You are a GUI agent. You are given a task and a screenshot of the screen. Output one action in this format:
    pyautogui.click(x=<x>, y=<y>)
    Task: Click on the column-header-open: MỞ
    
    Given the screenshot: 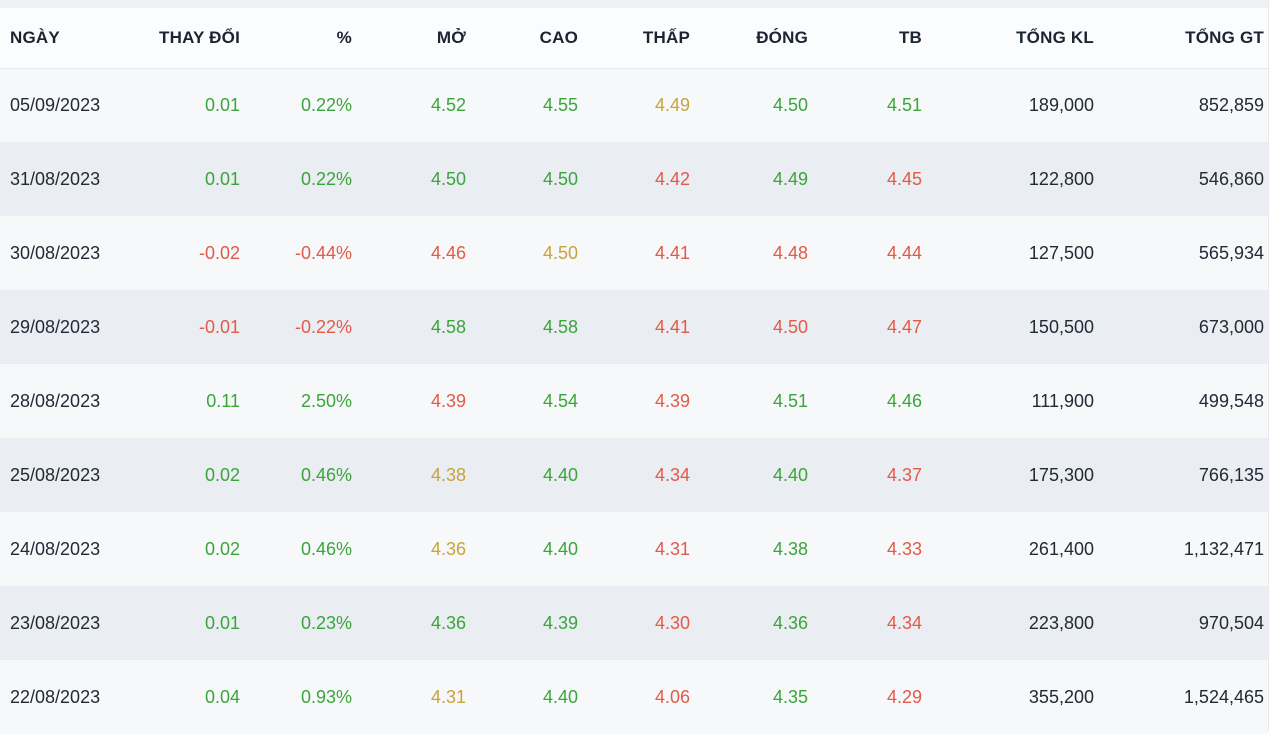 What is the action you would take?
    pyautogui.click(x=421, y=38)
    